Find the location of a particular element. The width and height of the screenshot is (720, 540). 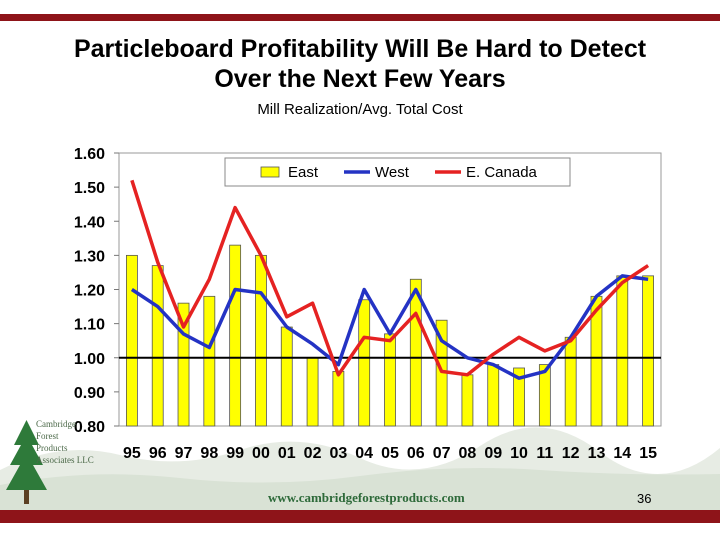

legend-label: East is located at coordinates (303, 172).